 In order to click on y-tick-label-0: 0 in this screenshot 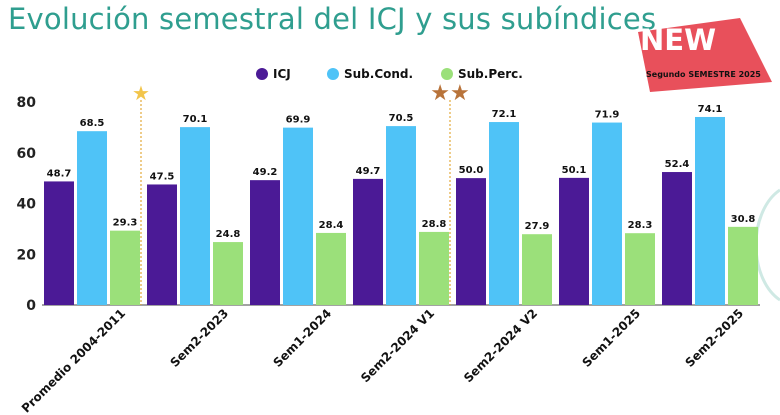, I will do `click(31, 306)`.